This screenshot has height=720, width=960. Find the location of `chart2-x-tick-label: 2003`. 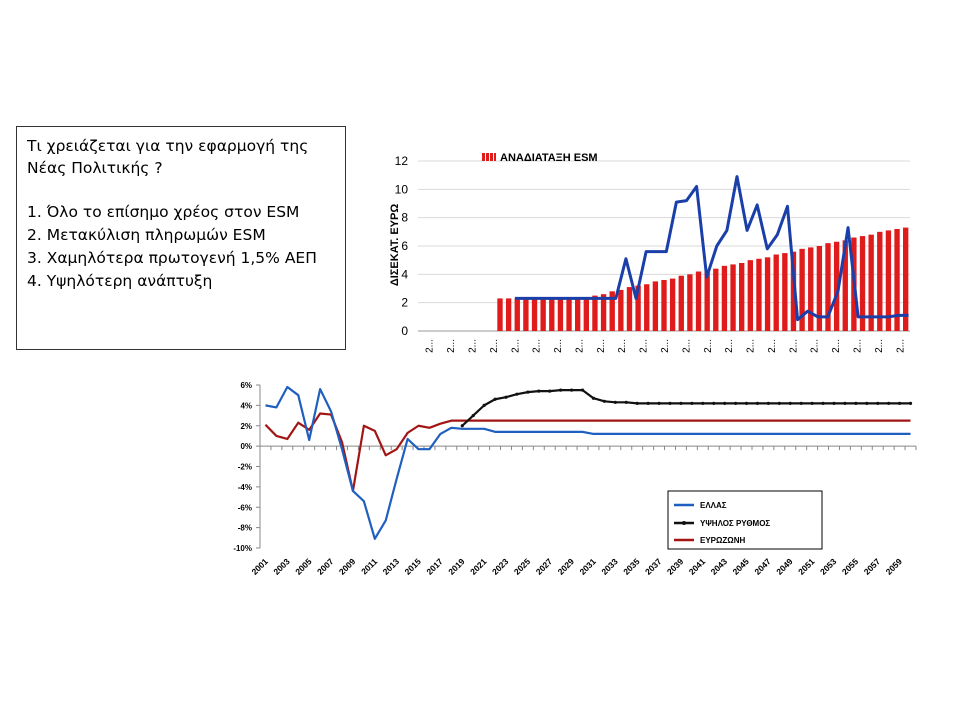

chart2-x-tick-label: 2003 is located at coordinates (281, 566).